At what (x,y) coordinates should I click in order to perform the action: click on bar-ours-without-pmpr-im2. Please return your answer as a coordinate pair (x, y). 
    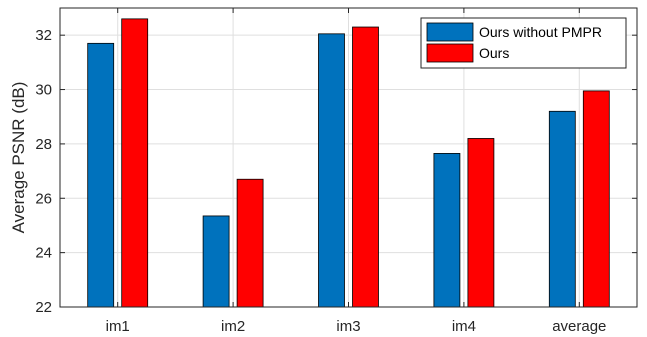
    Looking at the image, I should click on (216, 261).